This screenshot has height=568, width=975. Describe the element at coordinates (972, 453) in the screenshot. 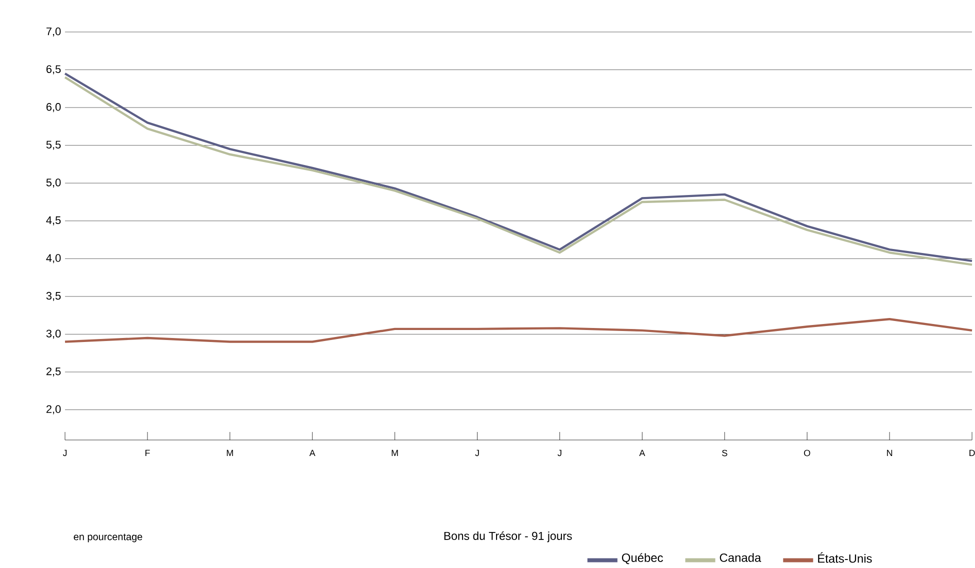

I see `x-tick-label: D` at that location.